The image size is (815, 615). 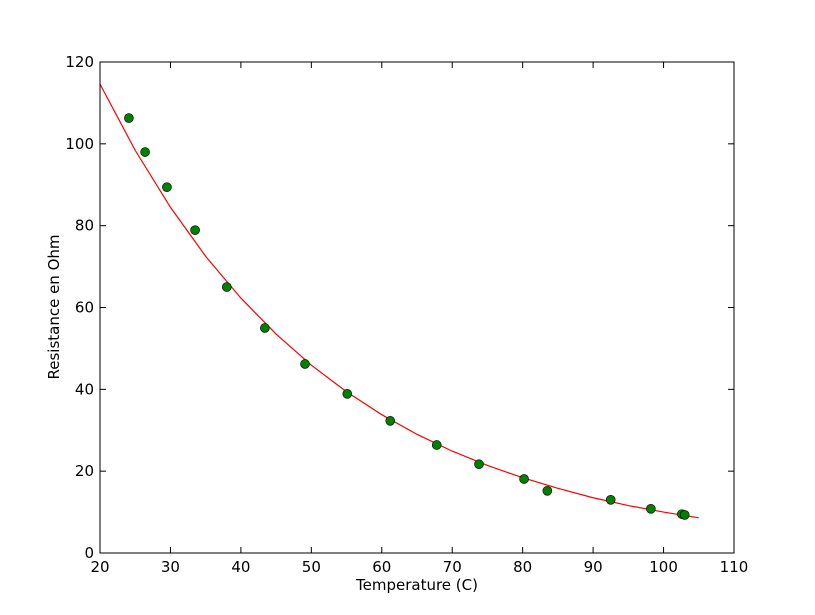 I want to click on y-tick-label: 120, so click(x=79, y=62).